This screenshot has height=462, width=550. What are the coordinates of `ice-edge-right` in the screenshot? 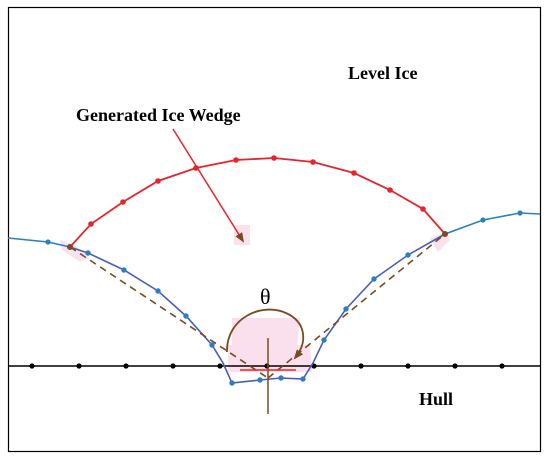 It's located at (492, 223).